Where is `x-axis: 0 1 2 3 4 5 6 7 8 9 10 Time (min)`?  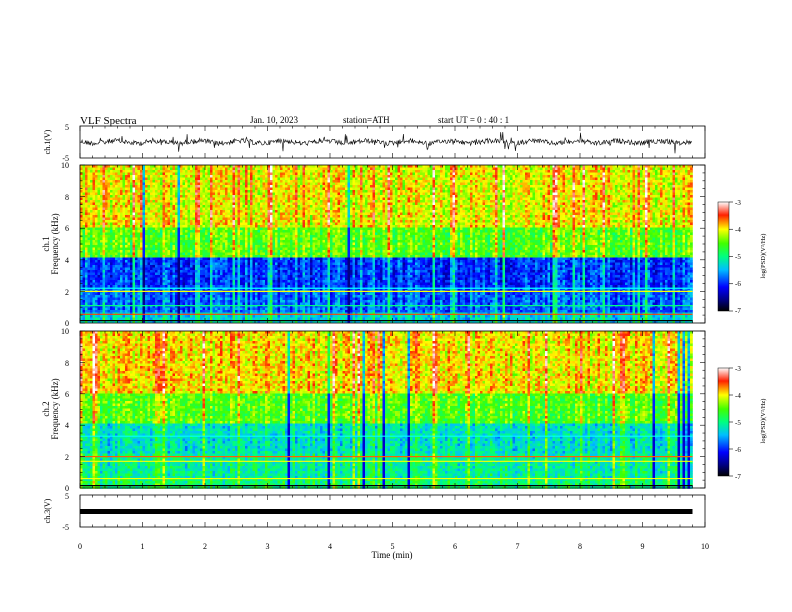
x-axis: 0 1 2 3 4 5 6 7 8 9 10 Time (min) is located at coordinates (393, 551).